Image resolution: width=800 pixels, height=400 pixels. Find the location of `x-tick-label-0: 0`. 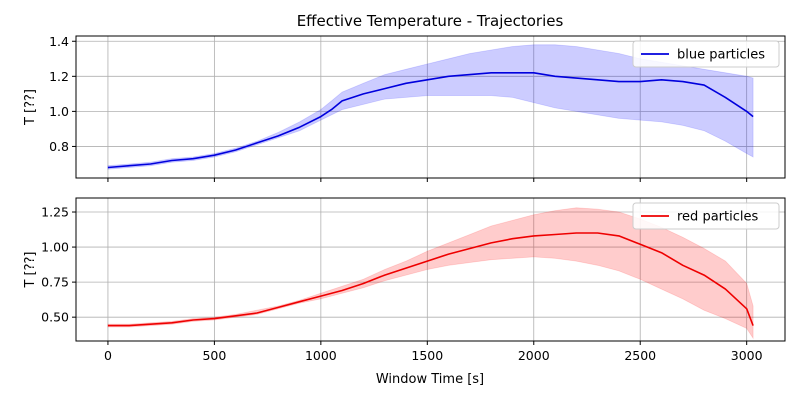

x-tick-label-0: 0 is located at coordinates (108, 355).